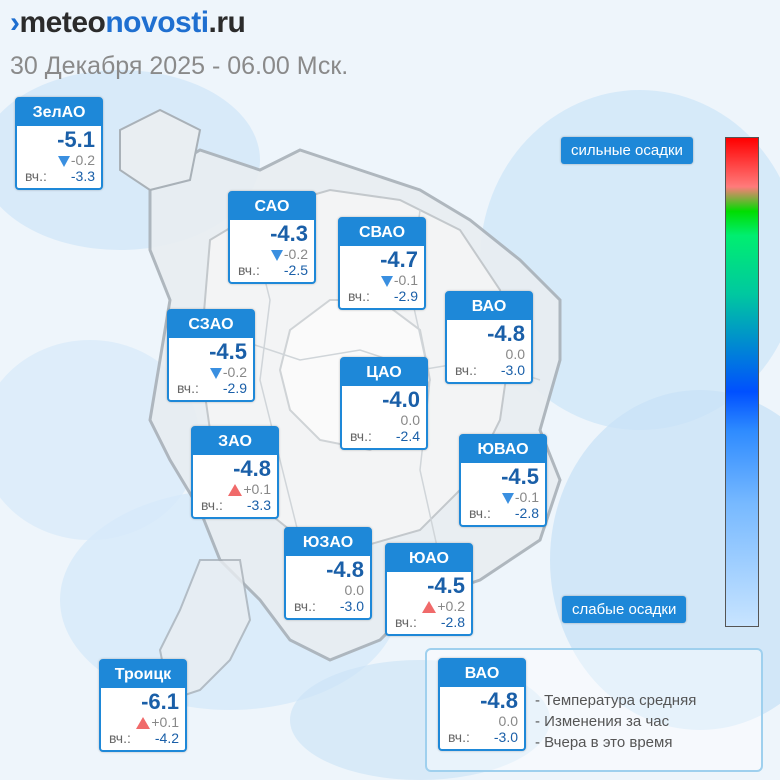  Describe the element at coordinates (515, 354) in the screenshot. I see `change-value: 0.0` at that location.